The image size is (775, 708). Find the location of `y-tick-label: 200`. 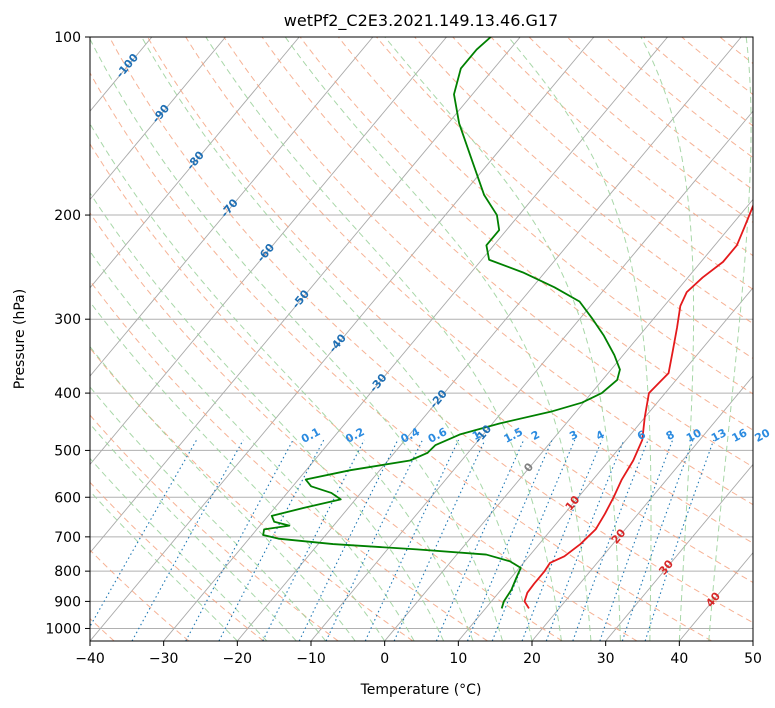

y-tick-label: 200 is located at coordinates (67, 216).